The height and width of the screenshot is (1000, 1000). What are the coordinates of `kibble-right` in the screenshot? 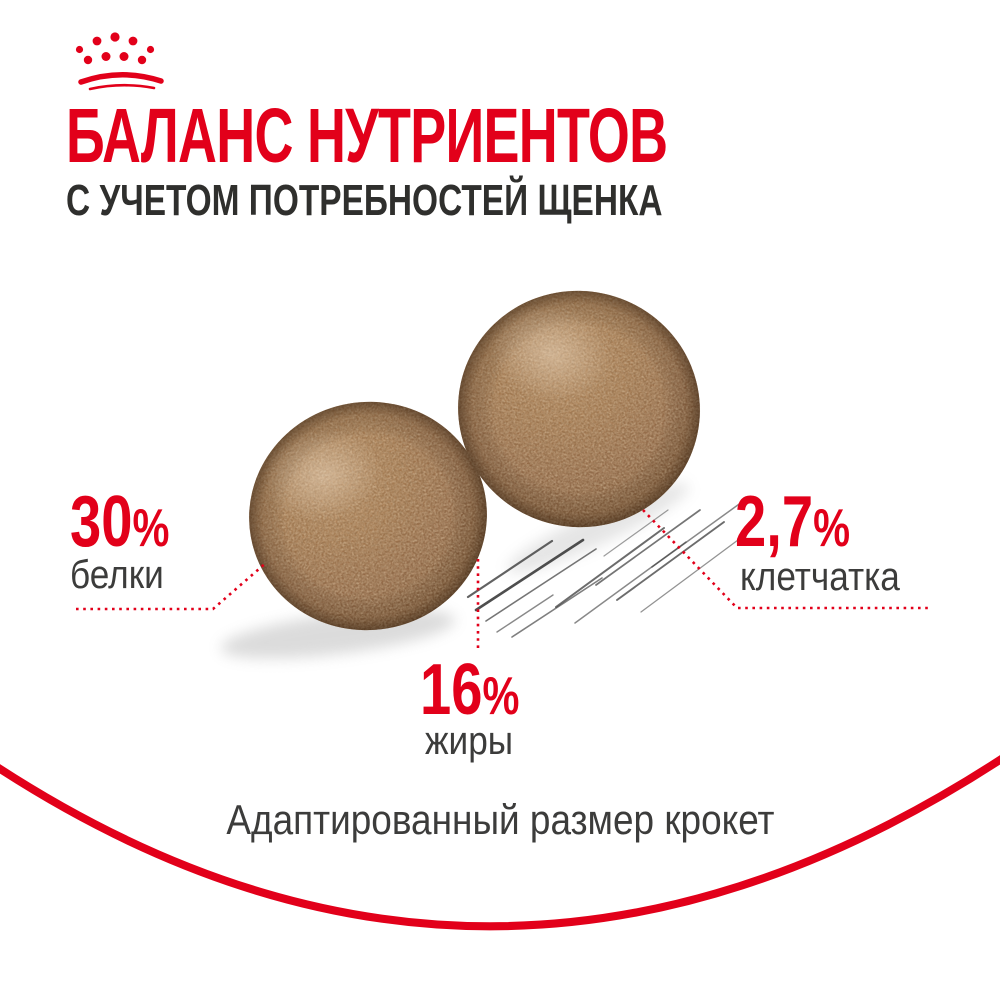 It's located at (579, 409).